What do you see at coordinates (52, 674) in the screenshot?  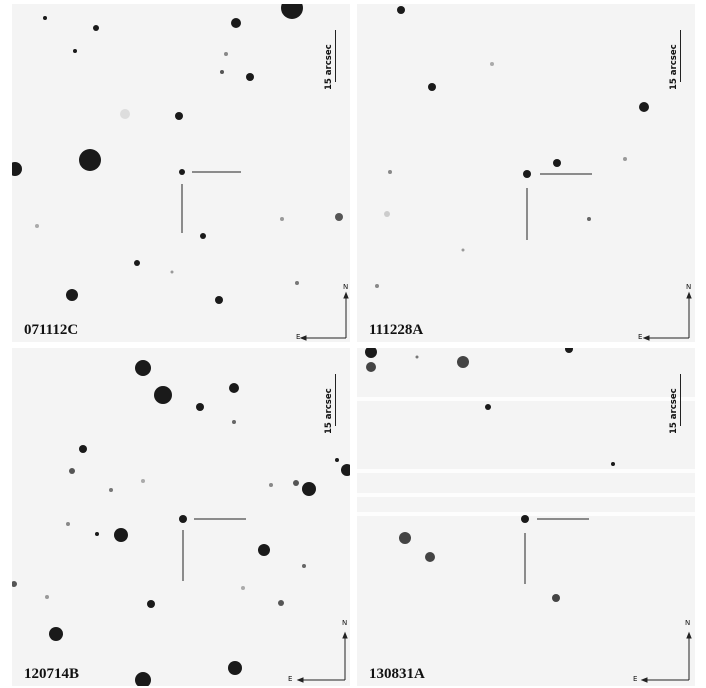 I see `grb-id-label: 120714B` at bounding box center [52, 674].